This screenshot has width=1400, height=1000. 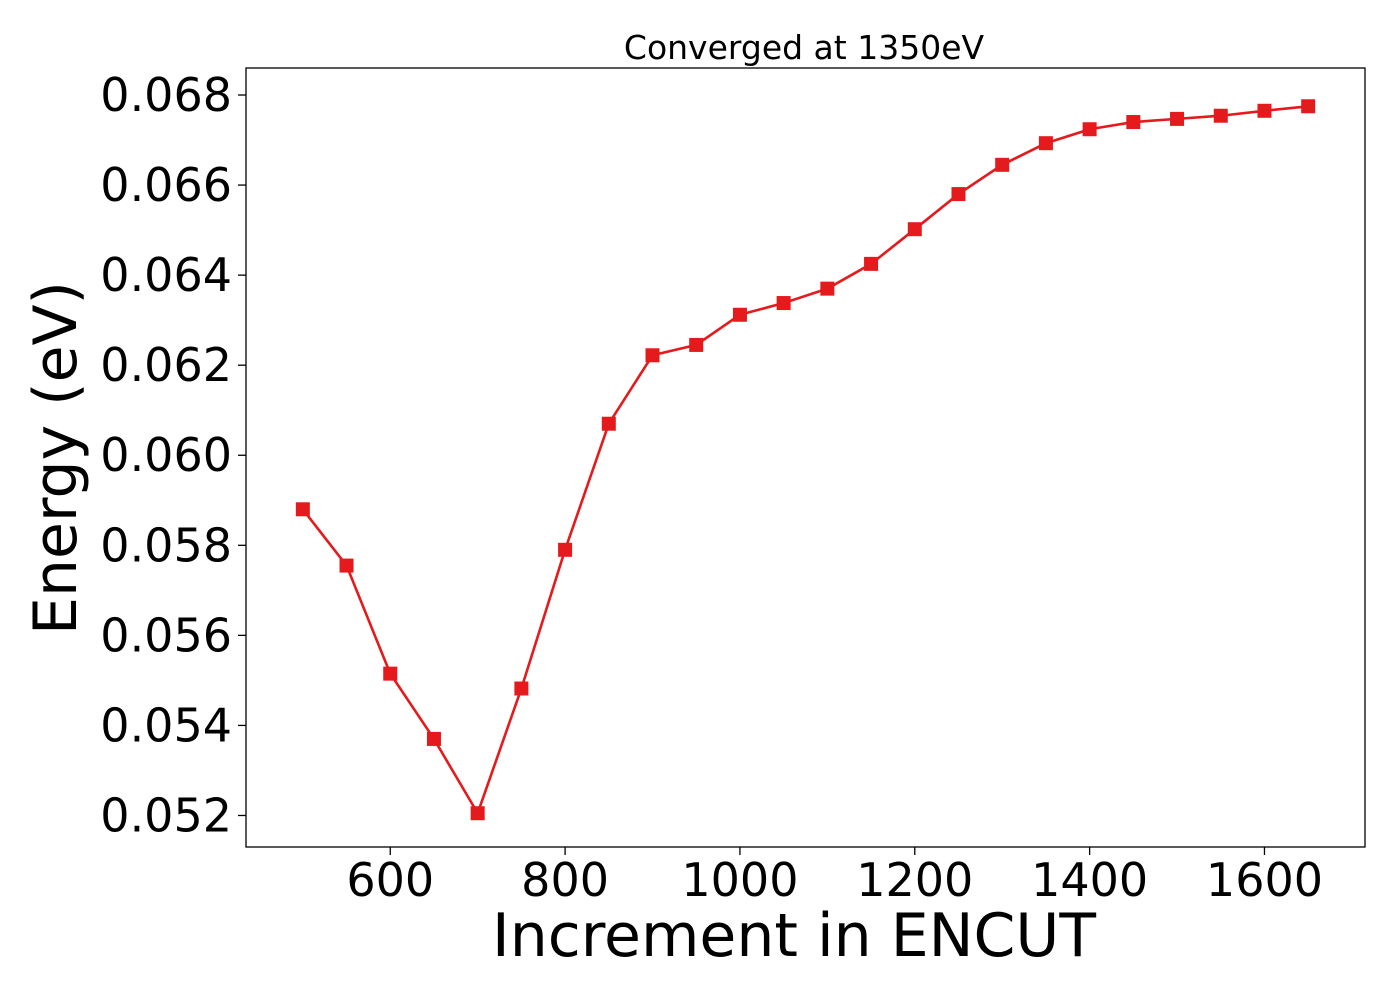 I want to click on chart-title: Converged at 1350eV, so click(x=804, y=47).